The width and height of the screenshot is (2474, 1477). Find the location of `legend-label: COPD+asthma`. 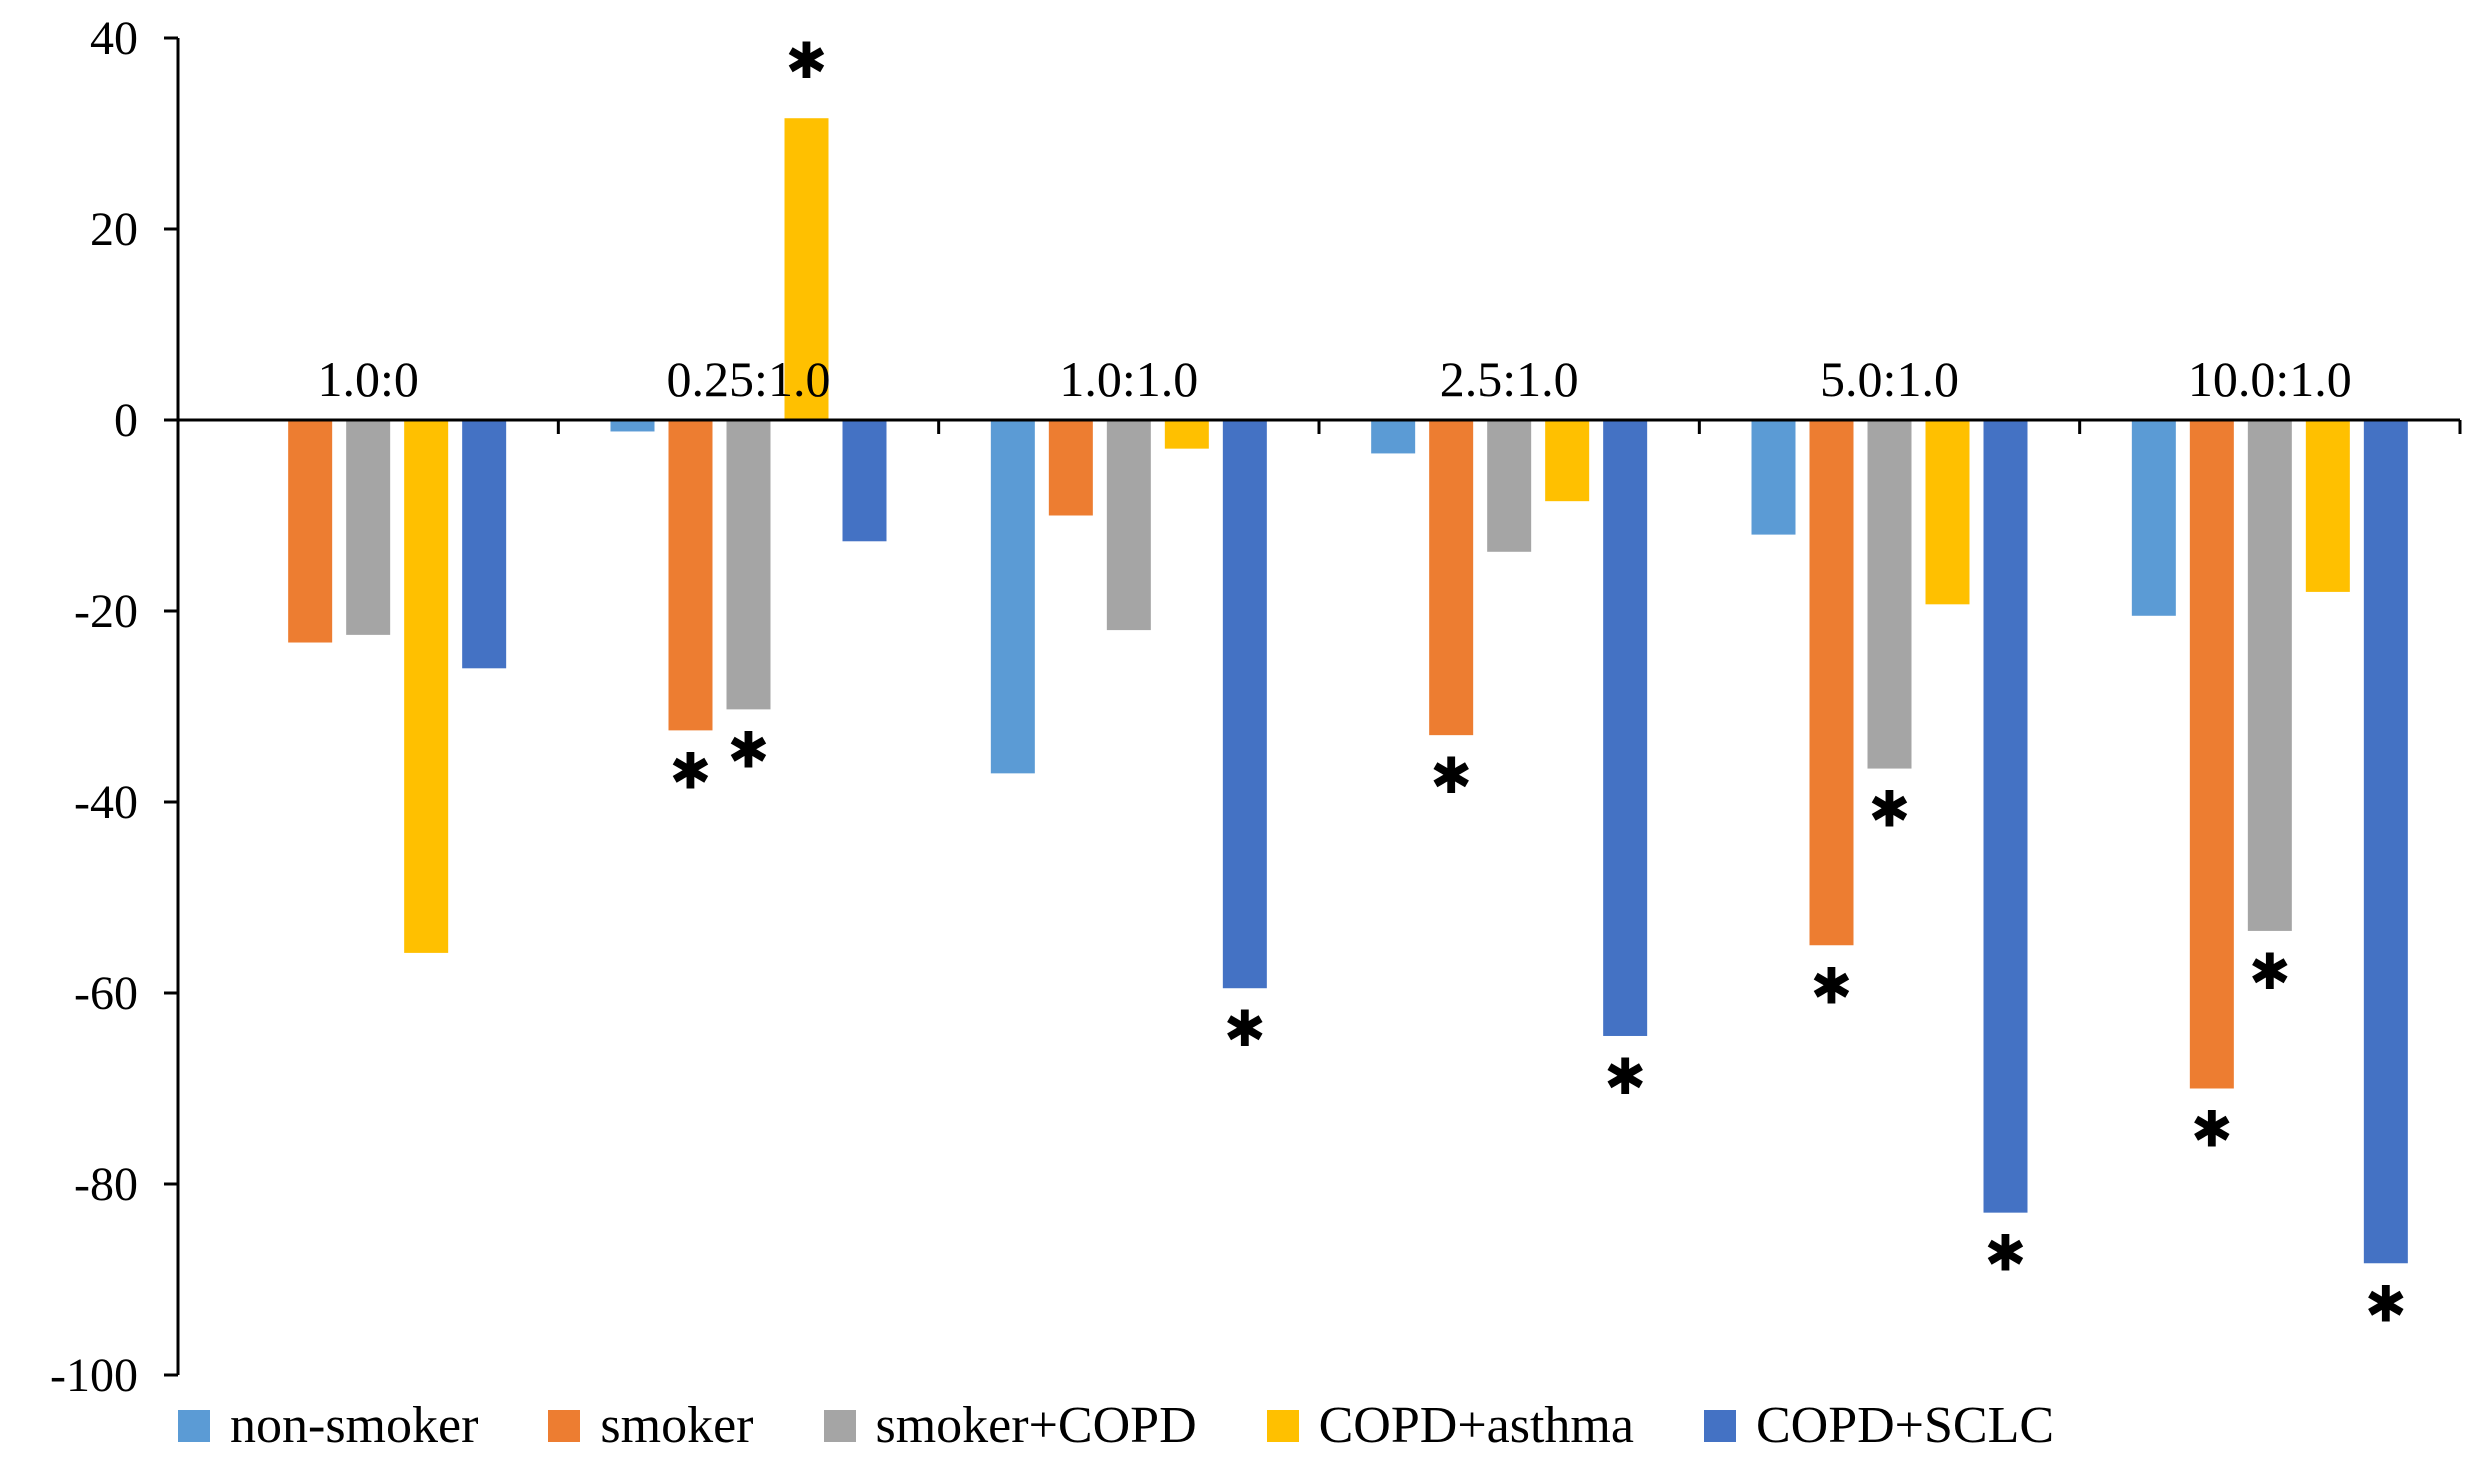

legend-label: COPD+asthma is located at coordinates (1476, 1425).